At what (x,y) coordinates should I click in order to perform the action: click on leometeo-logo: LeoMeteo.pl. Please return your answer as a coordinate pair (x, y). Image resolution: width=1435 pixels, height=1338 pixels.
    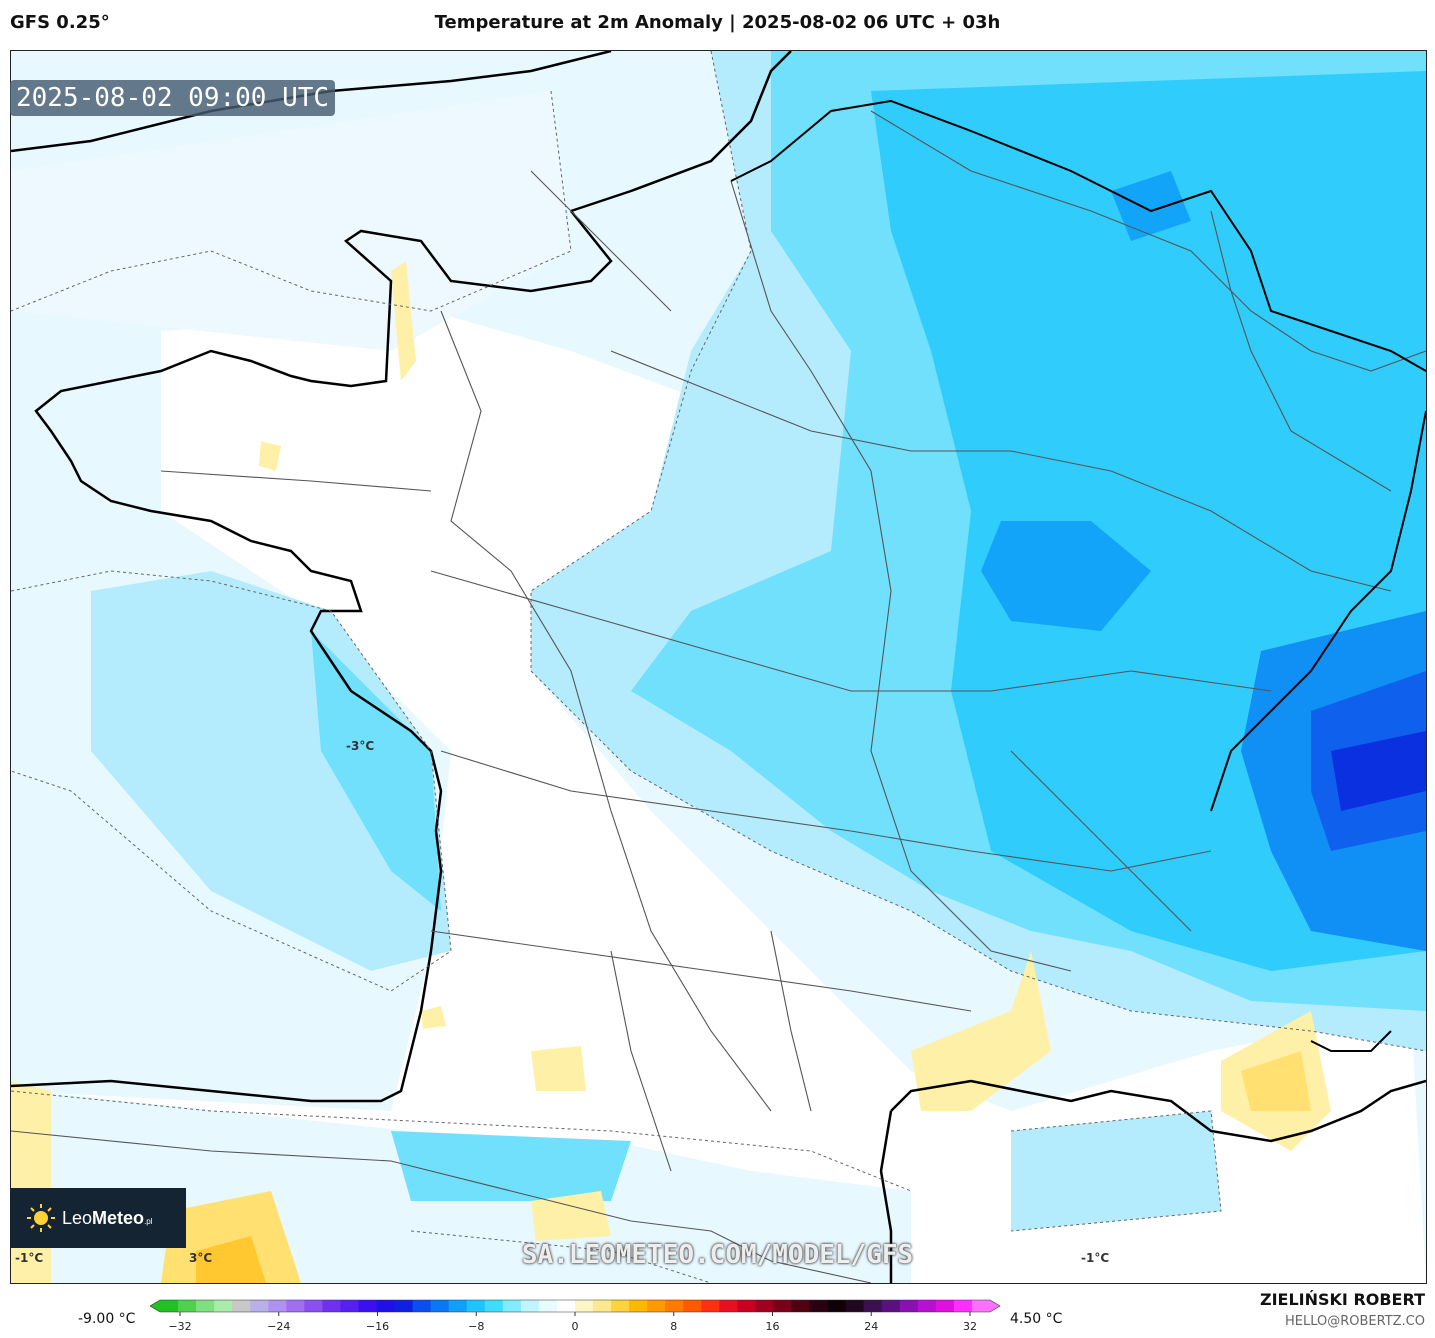
    Looking at the image, I should click on (98, 1218).